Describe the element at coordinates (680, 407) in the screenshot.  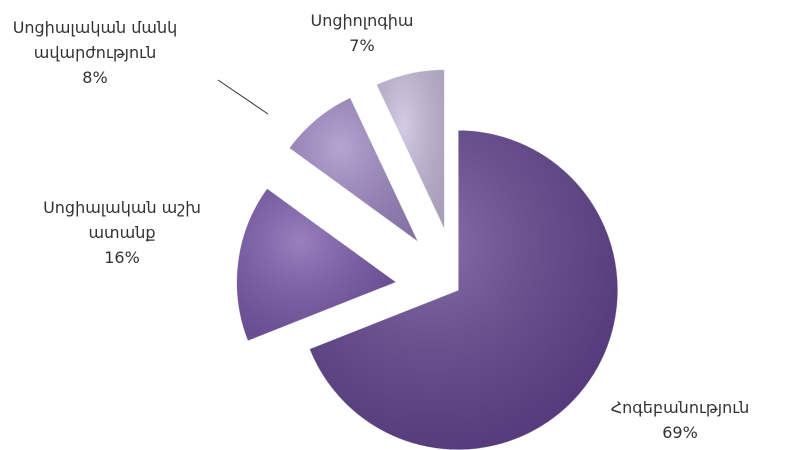
I see `category-label: Հոգեբանություն` at that location.